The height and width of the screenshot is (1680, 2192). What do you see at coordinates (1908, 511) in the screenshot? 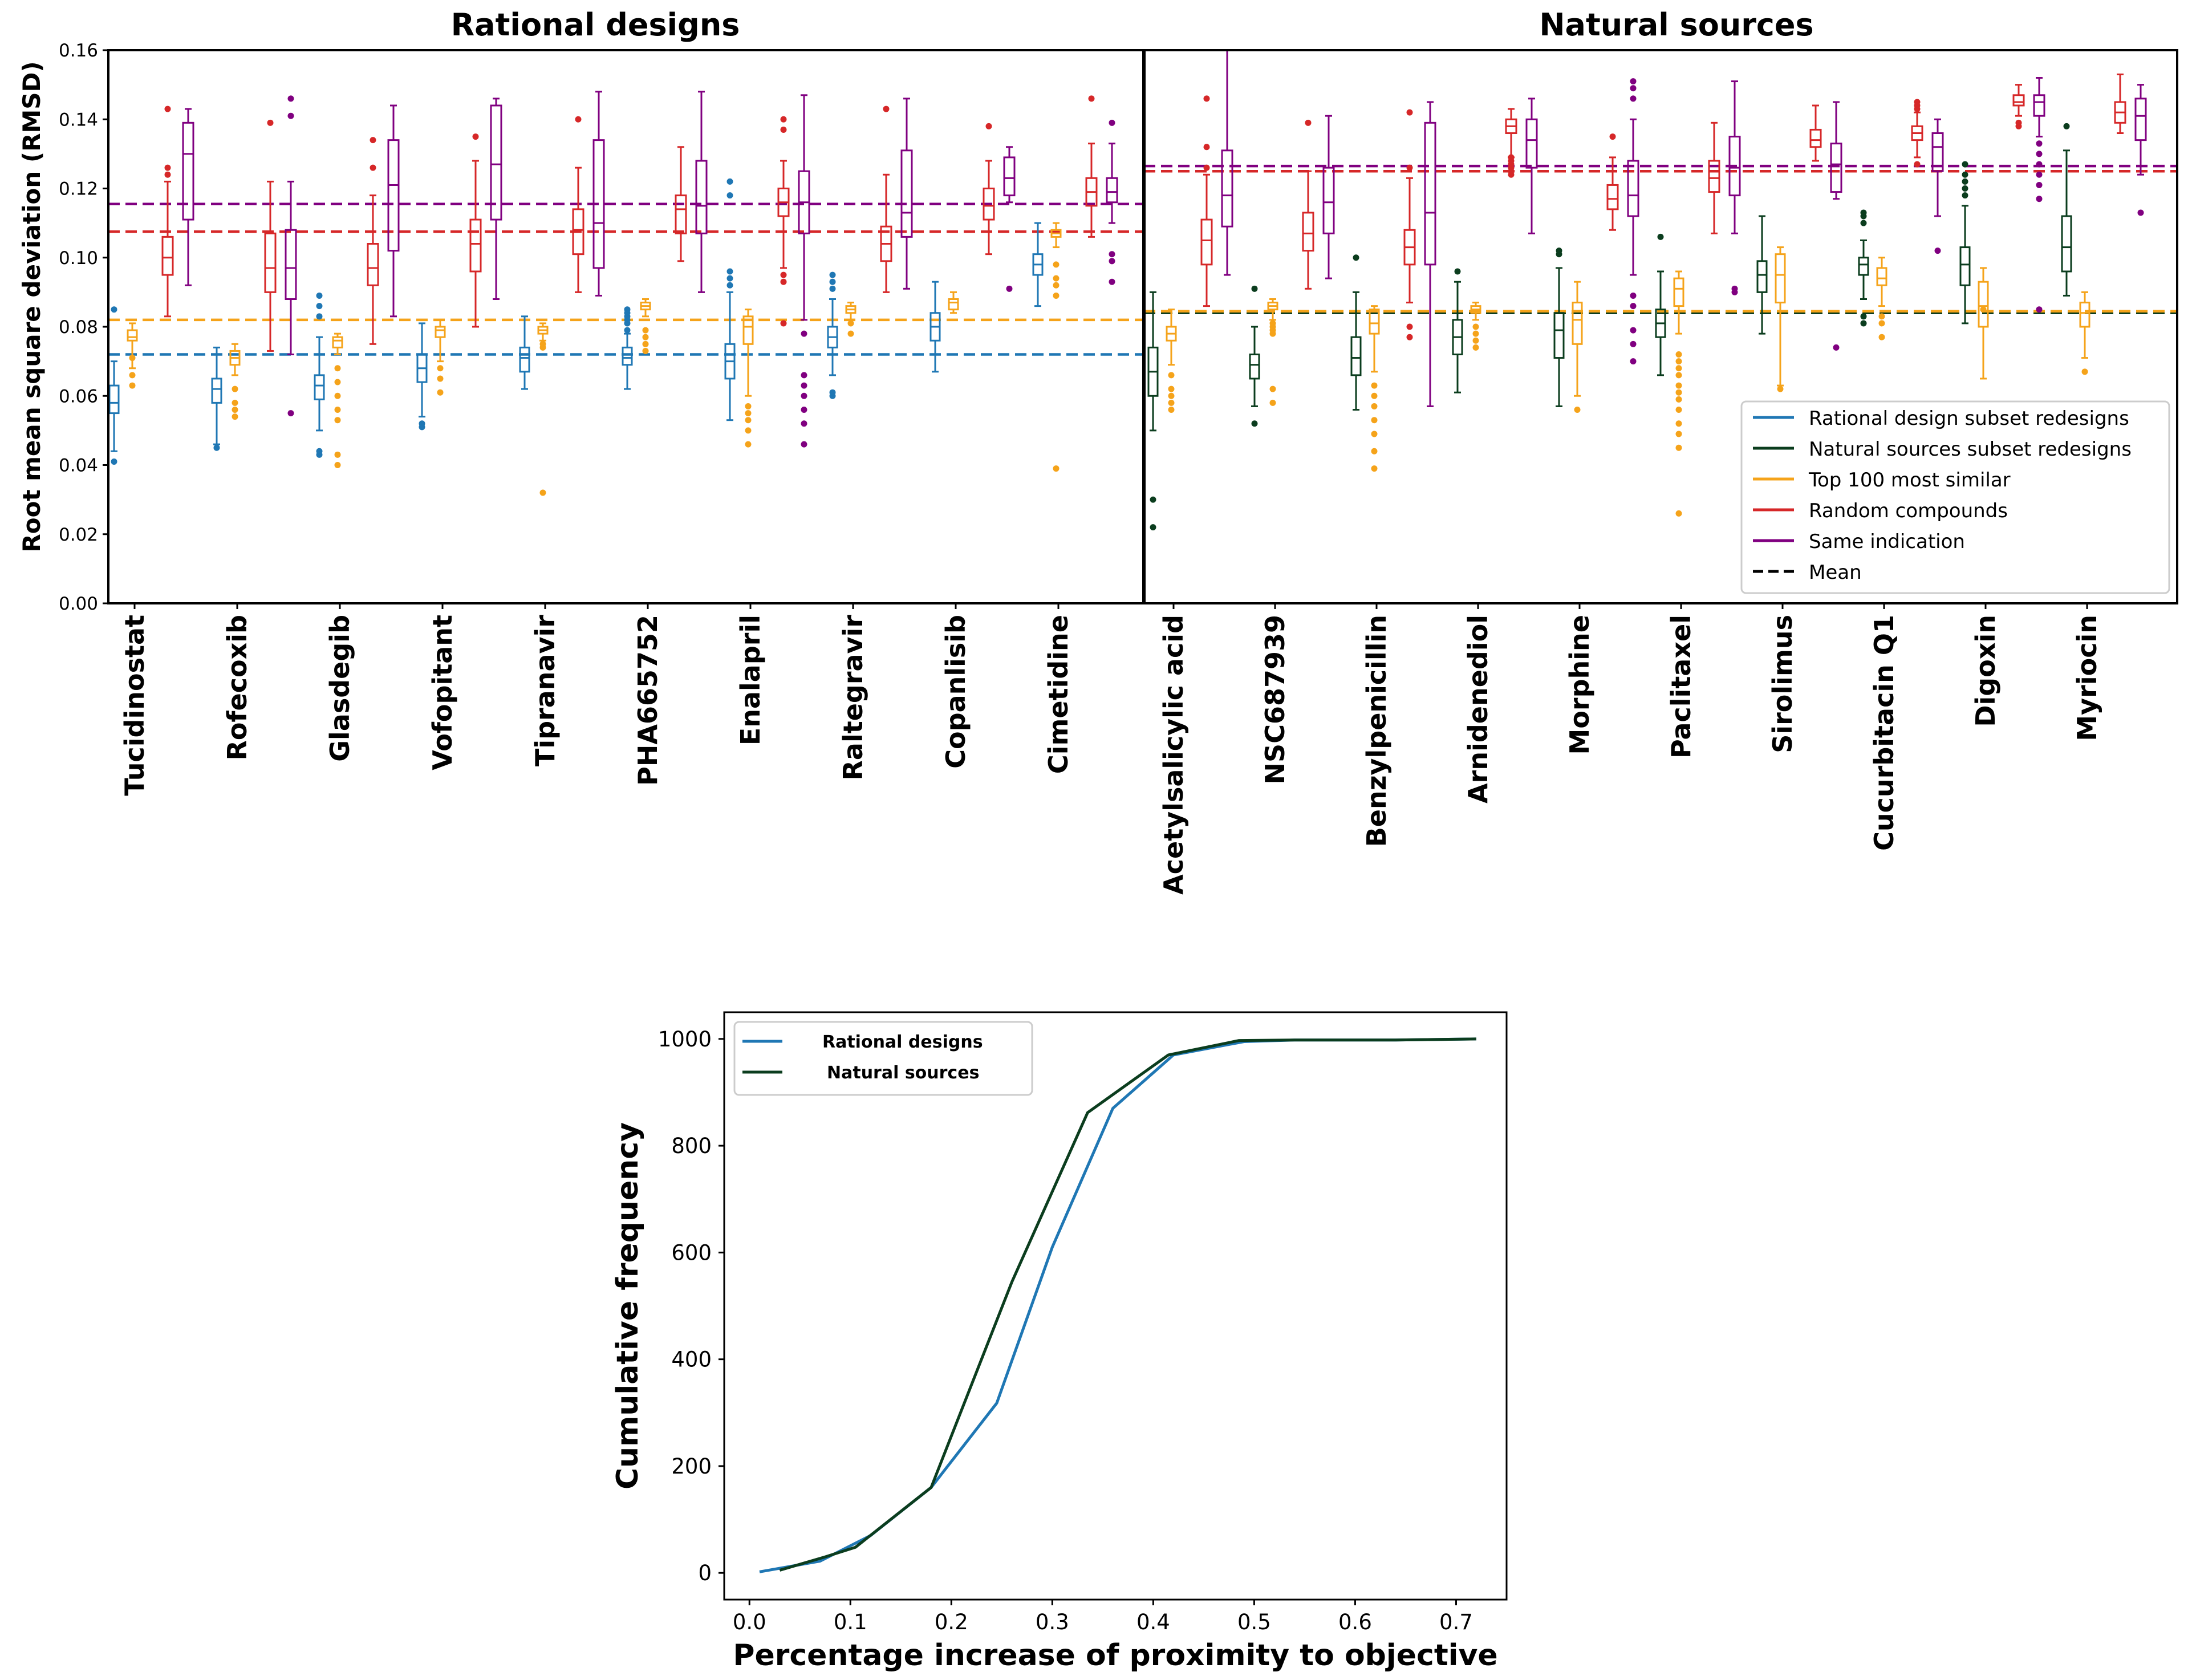
I see `legend-label-random: Random compounds` at bounding box center [1908, 511].